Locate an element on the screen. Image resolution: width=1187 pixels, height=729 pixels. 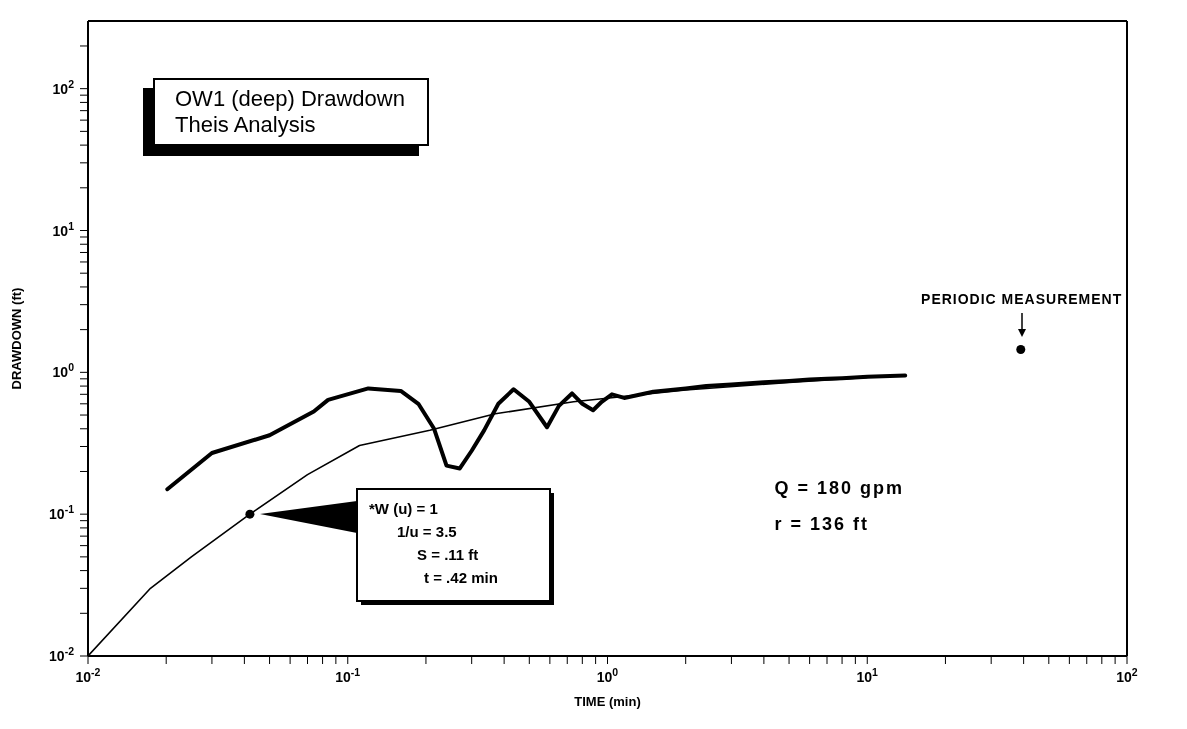
y-axis-title: DRAWDOWN (ft) is located at coordinates (16, 338).